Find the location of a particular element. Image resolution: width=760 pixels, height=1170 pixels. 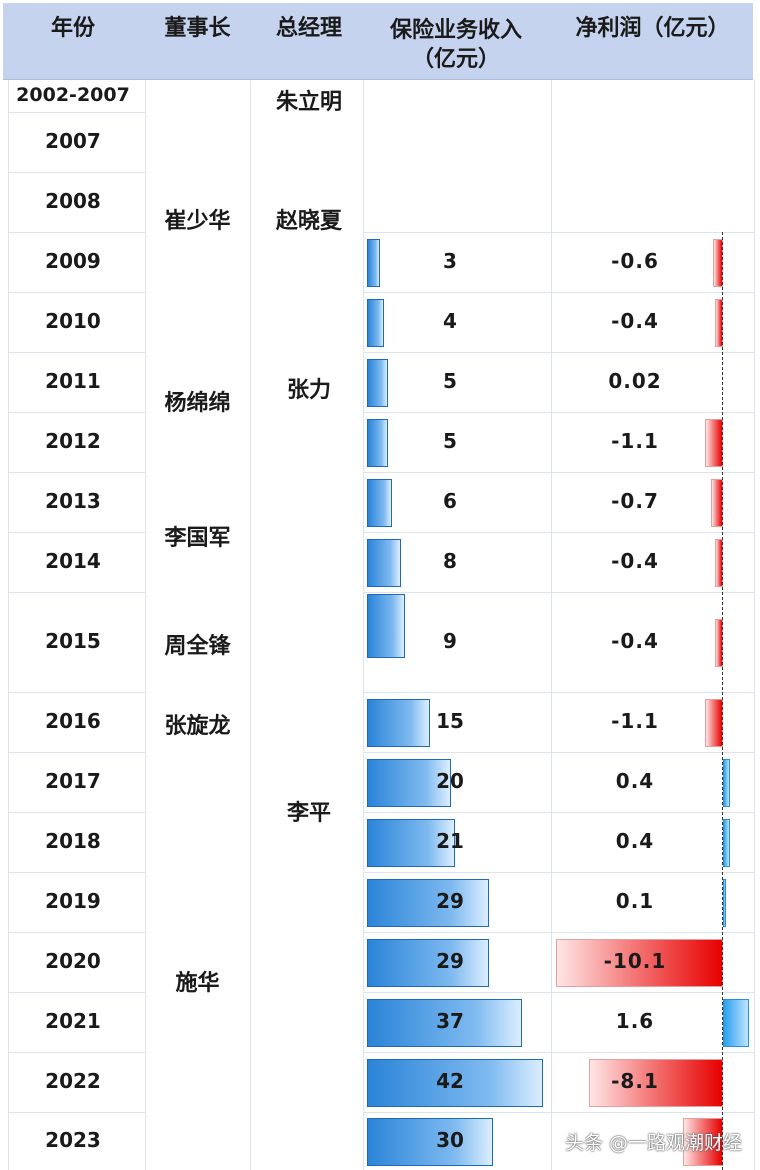

year-label: 2011 is located at coordinates (73, 381).